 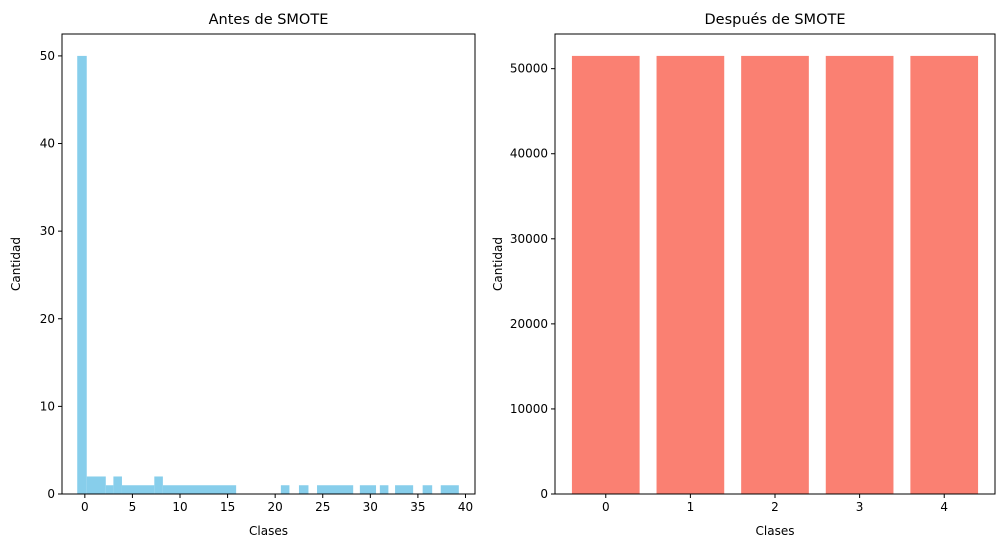 What do you see at coordinates (529, 239) in the screenshot?
I see `y-tick-label: 30000` at bounding box center [529, 239].